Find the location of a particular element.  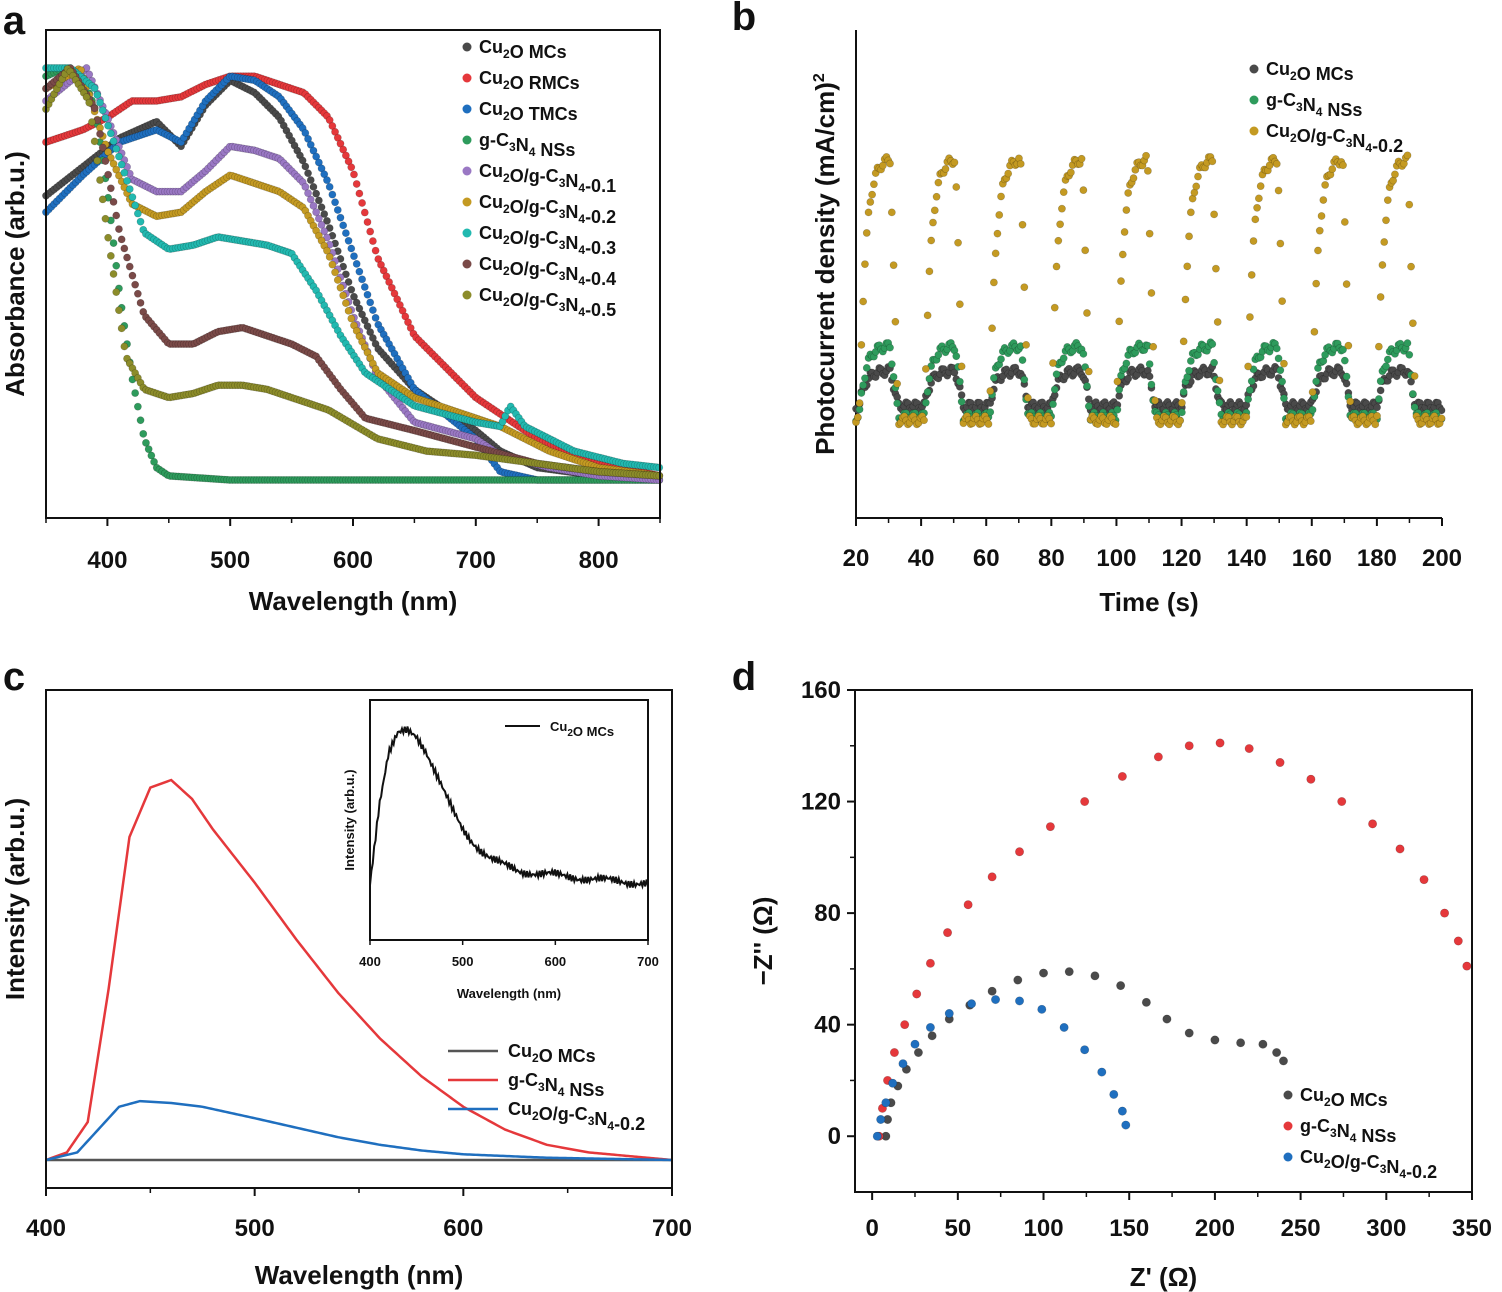

inset-legend-label: Cu2O MCs is located at coordinates (582, 729).